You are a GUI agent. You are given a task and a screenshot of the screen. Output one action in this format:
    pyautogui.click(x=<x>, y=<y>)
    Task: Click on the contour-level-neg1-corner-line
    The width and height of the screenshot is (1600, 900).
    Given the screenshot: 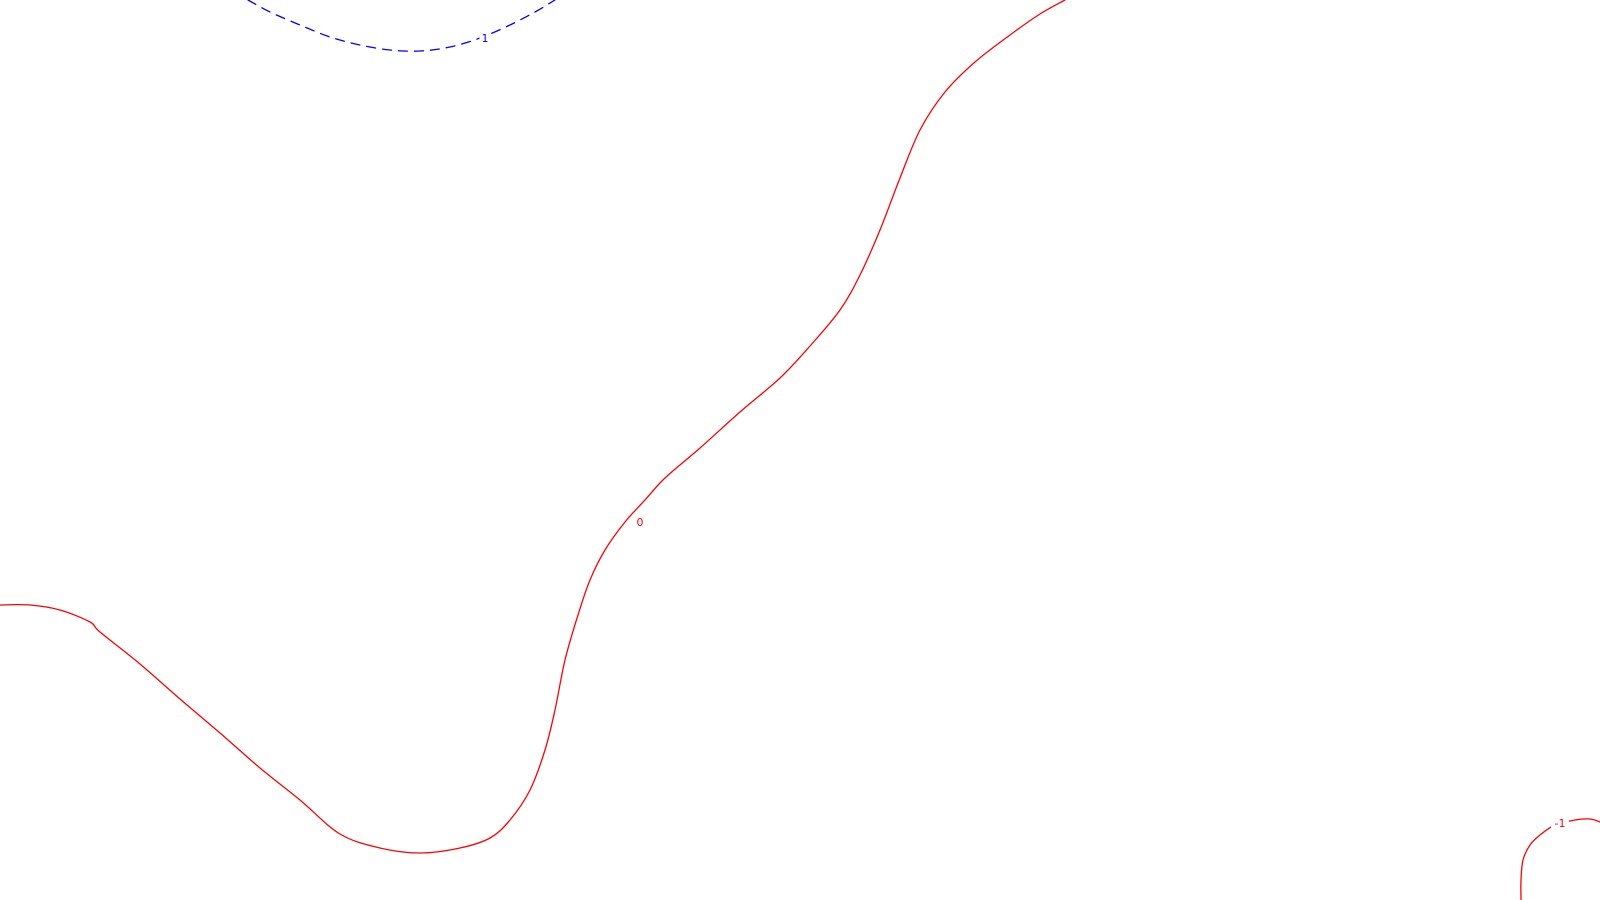 What is the action you would take?
    pyautogui.click(x=1560, y=859)
    